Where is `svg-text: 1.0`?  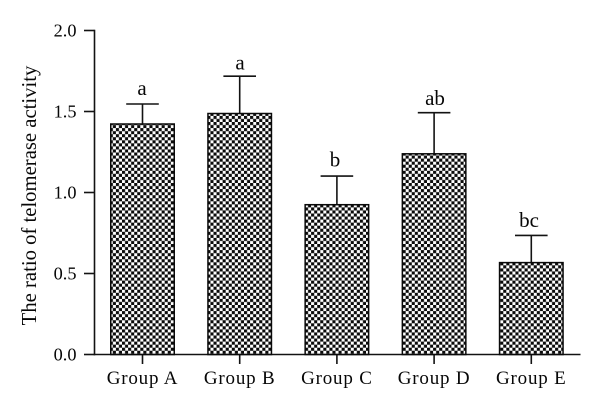
svg-text: 1.0 is located at coordinates (65, 193).